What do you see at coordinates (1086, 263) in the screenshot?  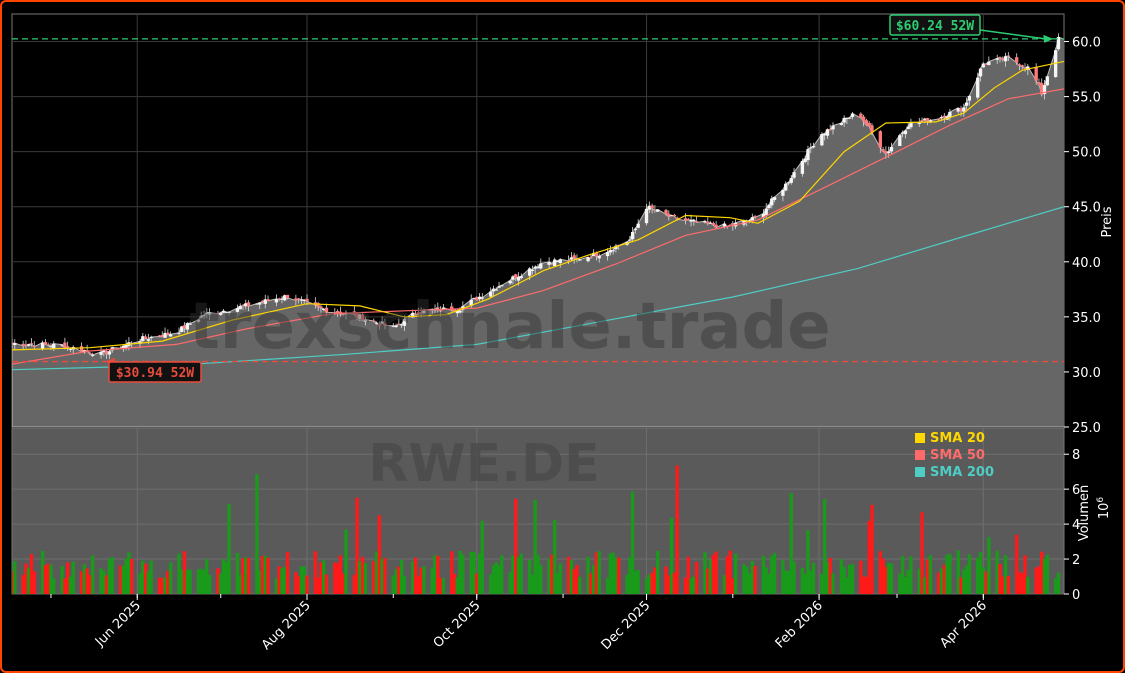 I see `price-tick-label: 40.0` at bounding box center [1086, 263].